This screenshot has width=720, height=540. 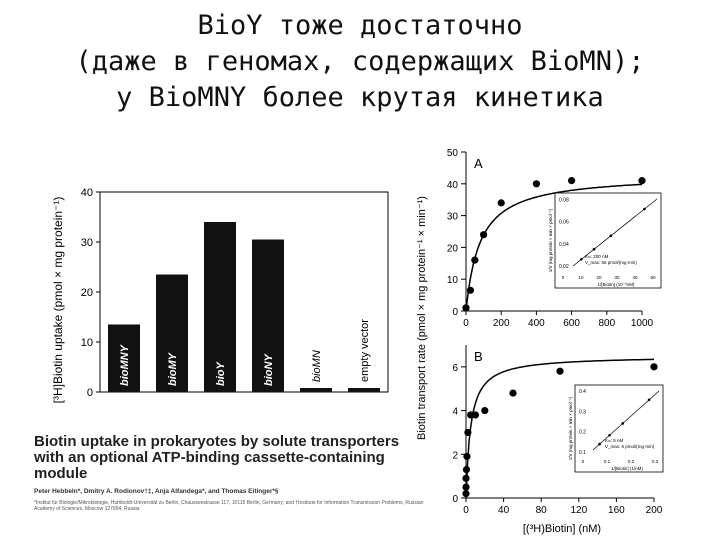 I want to click on panel-b-inset-ytick-label: 0.3, so click(x=582, y=412).